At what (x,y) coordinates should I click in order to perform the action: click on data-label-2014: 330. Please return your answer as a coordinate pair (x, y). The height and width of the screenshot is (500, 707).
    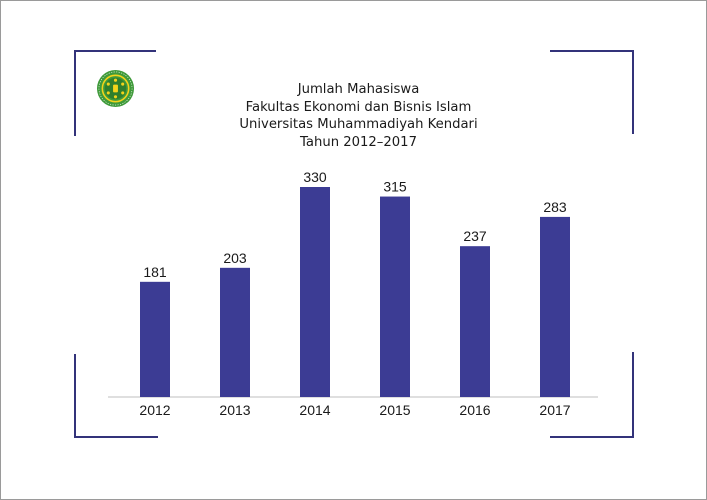
    Looking at the image, I should click on (315, 177).